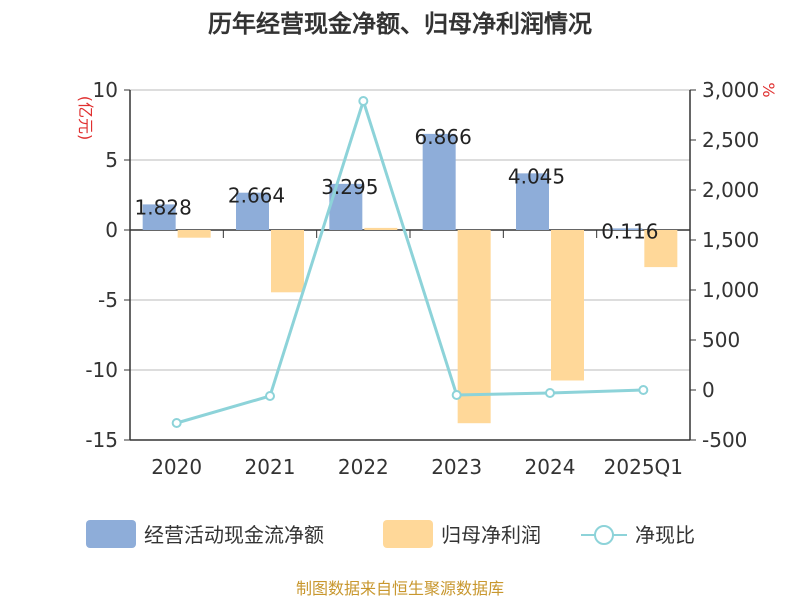 The height and width of the screenshot is (600, 800). What do you see at coordinates (768, 89) in the screenshot?
I see `right-axis-unit: %` at bounding box center [768, 89].